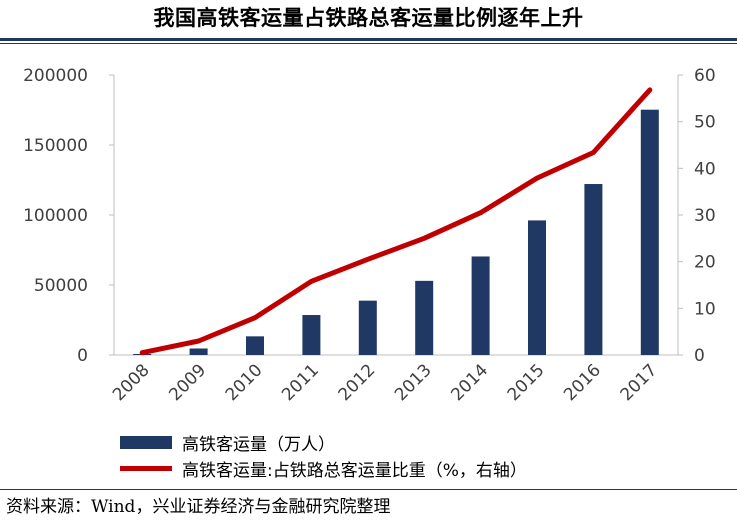 This screenshot has height=526, width=737. I want to click on y-left-tick-label: 200000, so click(55, 76).